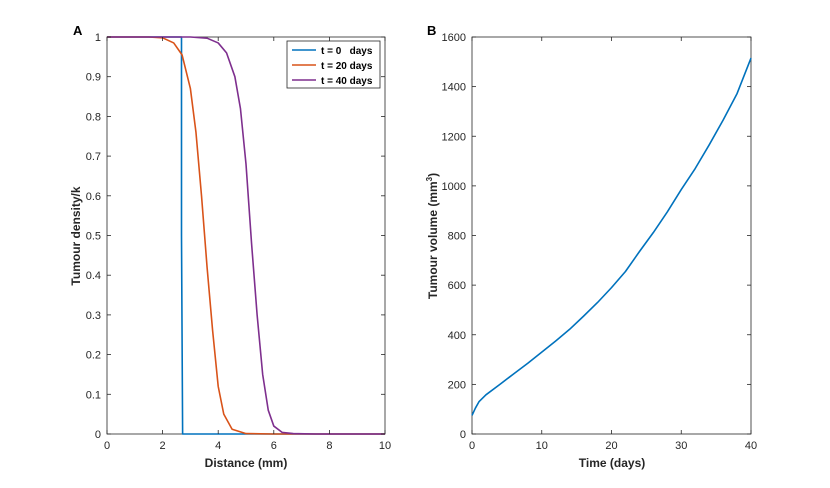 The image size is (830, 488). I want to click on y-tick-label: 0.8, so click(93, 117).